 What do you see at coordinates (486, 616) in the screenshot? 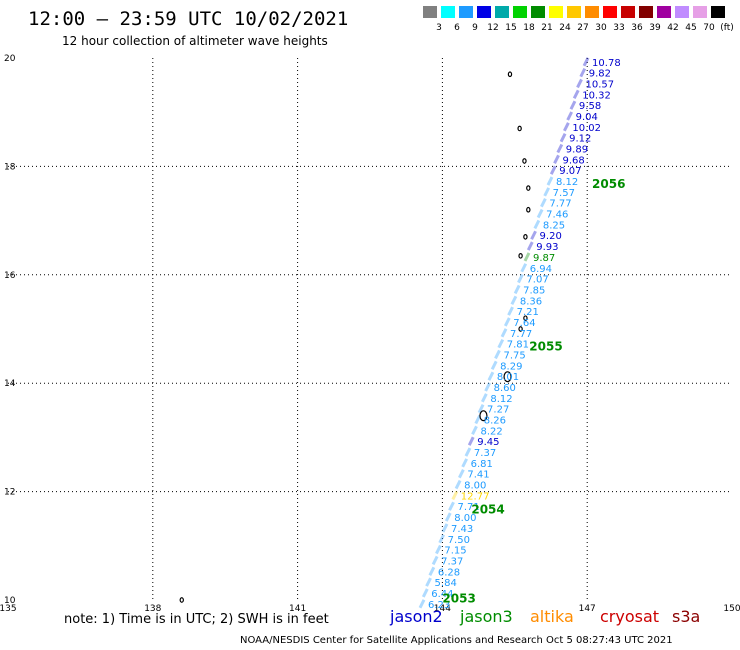
I see `satellite-name-jason3: jason3` at bounding box center [486, 616].